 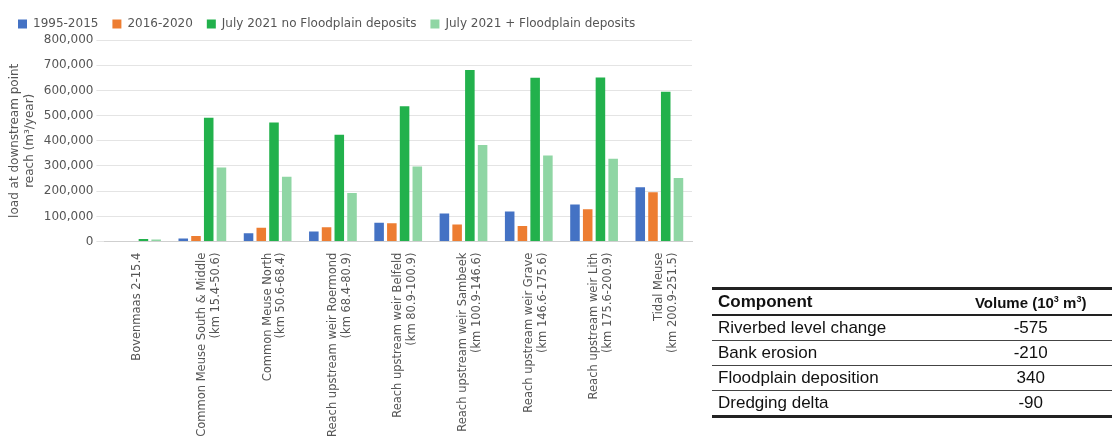 What do you see at coordinates (89, 240) in the screenshot?
I see `y-tick-label: 0` at bounding box center [89, 240].